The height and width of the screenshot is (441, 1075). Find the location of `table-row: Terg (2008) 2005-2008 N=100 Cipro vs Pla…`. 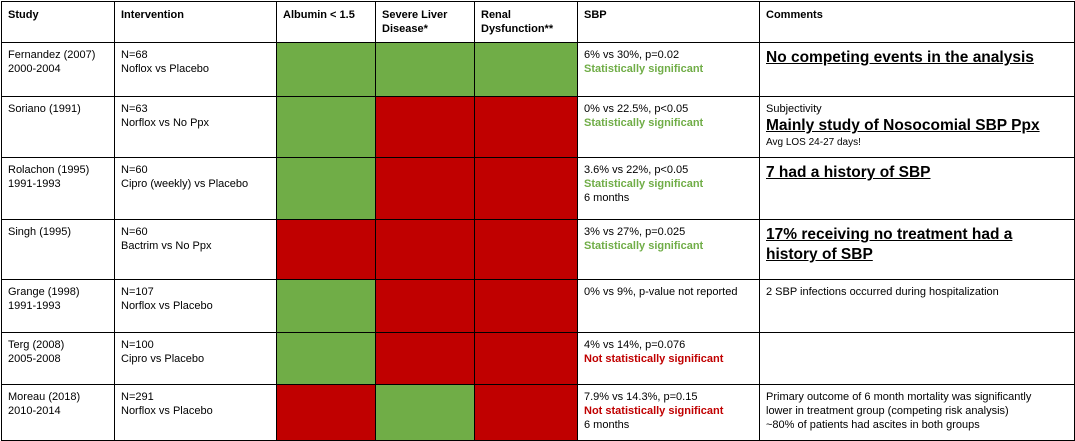

table-row: Terg (2008) 2005-2008 N=100 Cipro vs Pla… is located at coordinates (538, 358).